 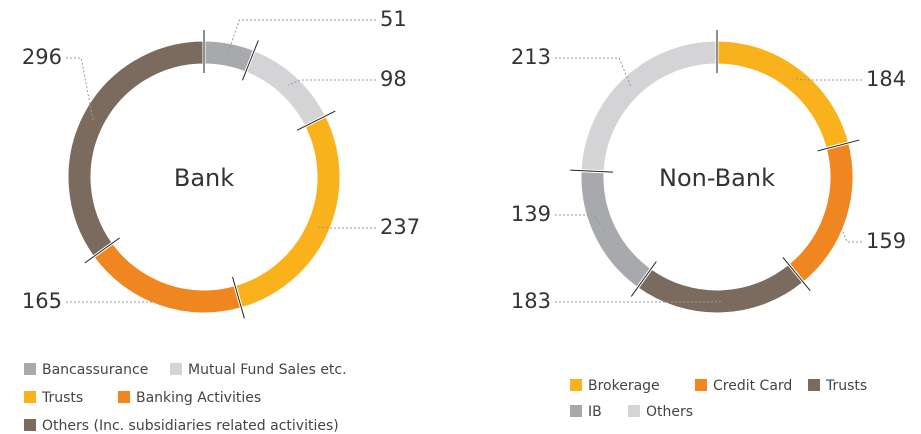 What do you see at coordinates (393, 19) in the screenshot?
I see `data-label: 51` at bounding box center [393, 19].